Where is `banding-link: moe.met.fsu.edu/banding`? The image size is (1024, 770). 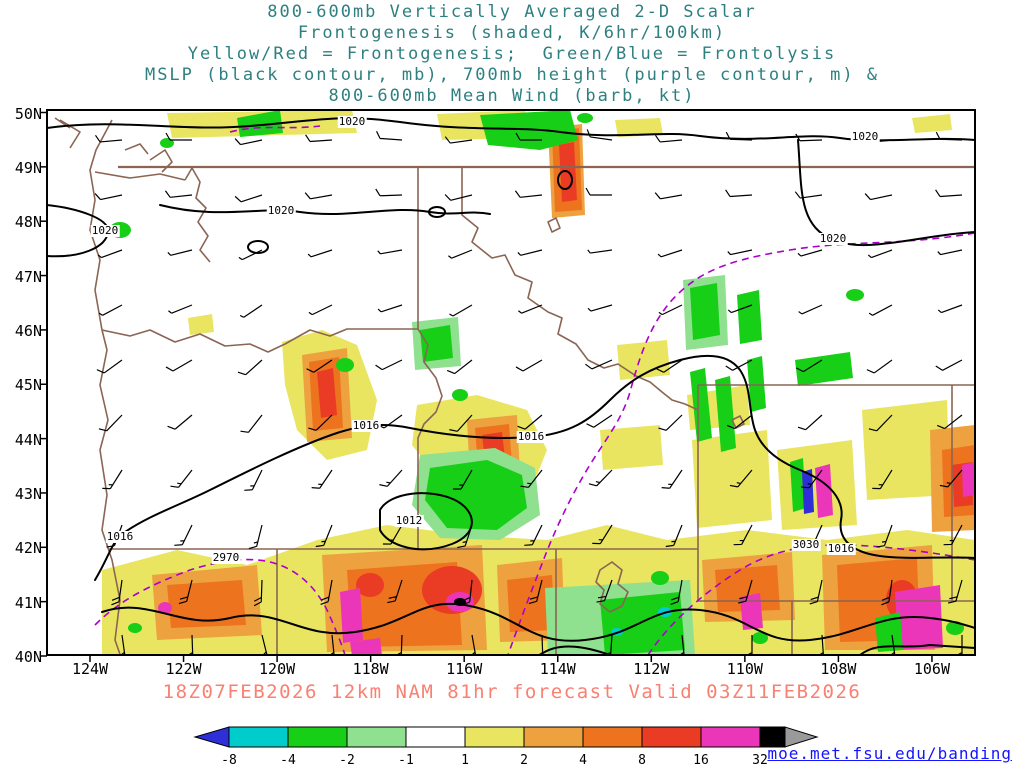
banding-link: moe.met.fsu.edu/banding is located at coordinates (889, 753).